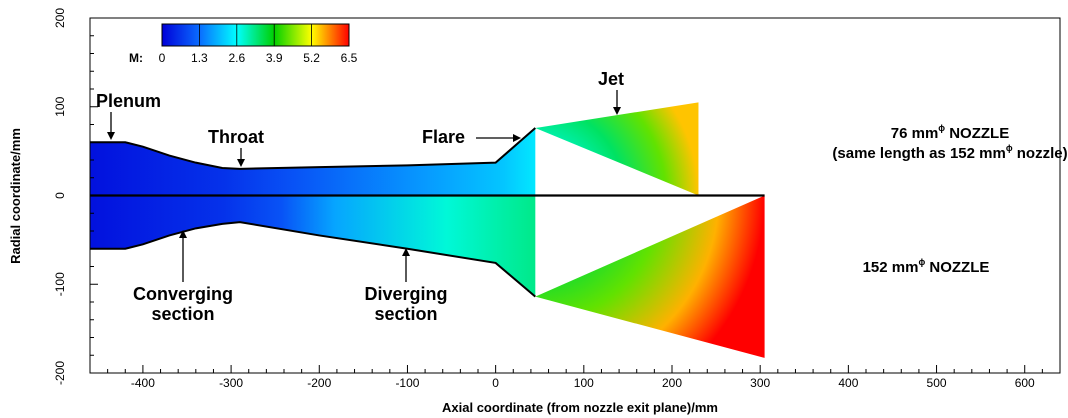 The image size is (1068, 418). What do you see at coordinates (143, 383) in the screenshot?
I see `x-tick-label: -400` at bounding box center [143, 383].